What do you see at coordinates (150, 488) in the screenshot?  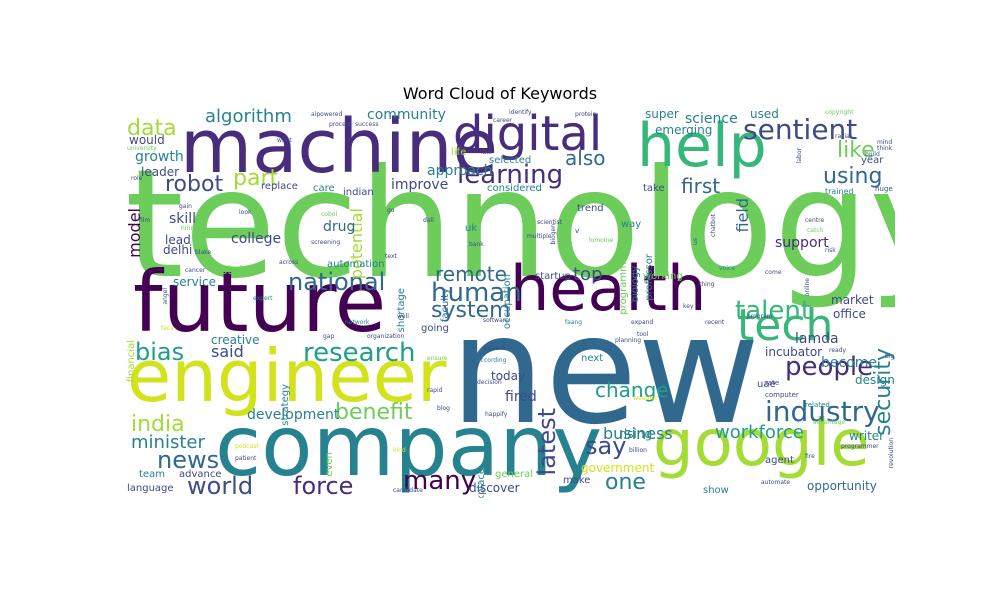 I see `word-language: language` at bounding box center [150, 488].